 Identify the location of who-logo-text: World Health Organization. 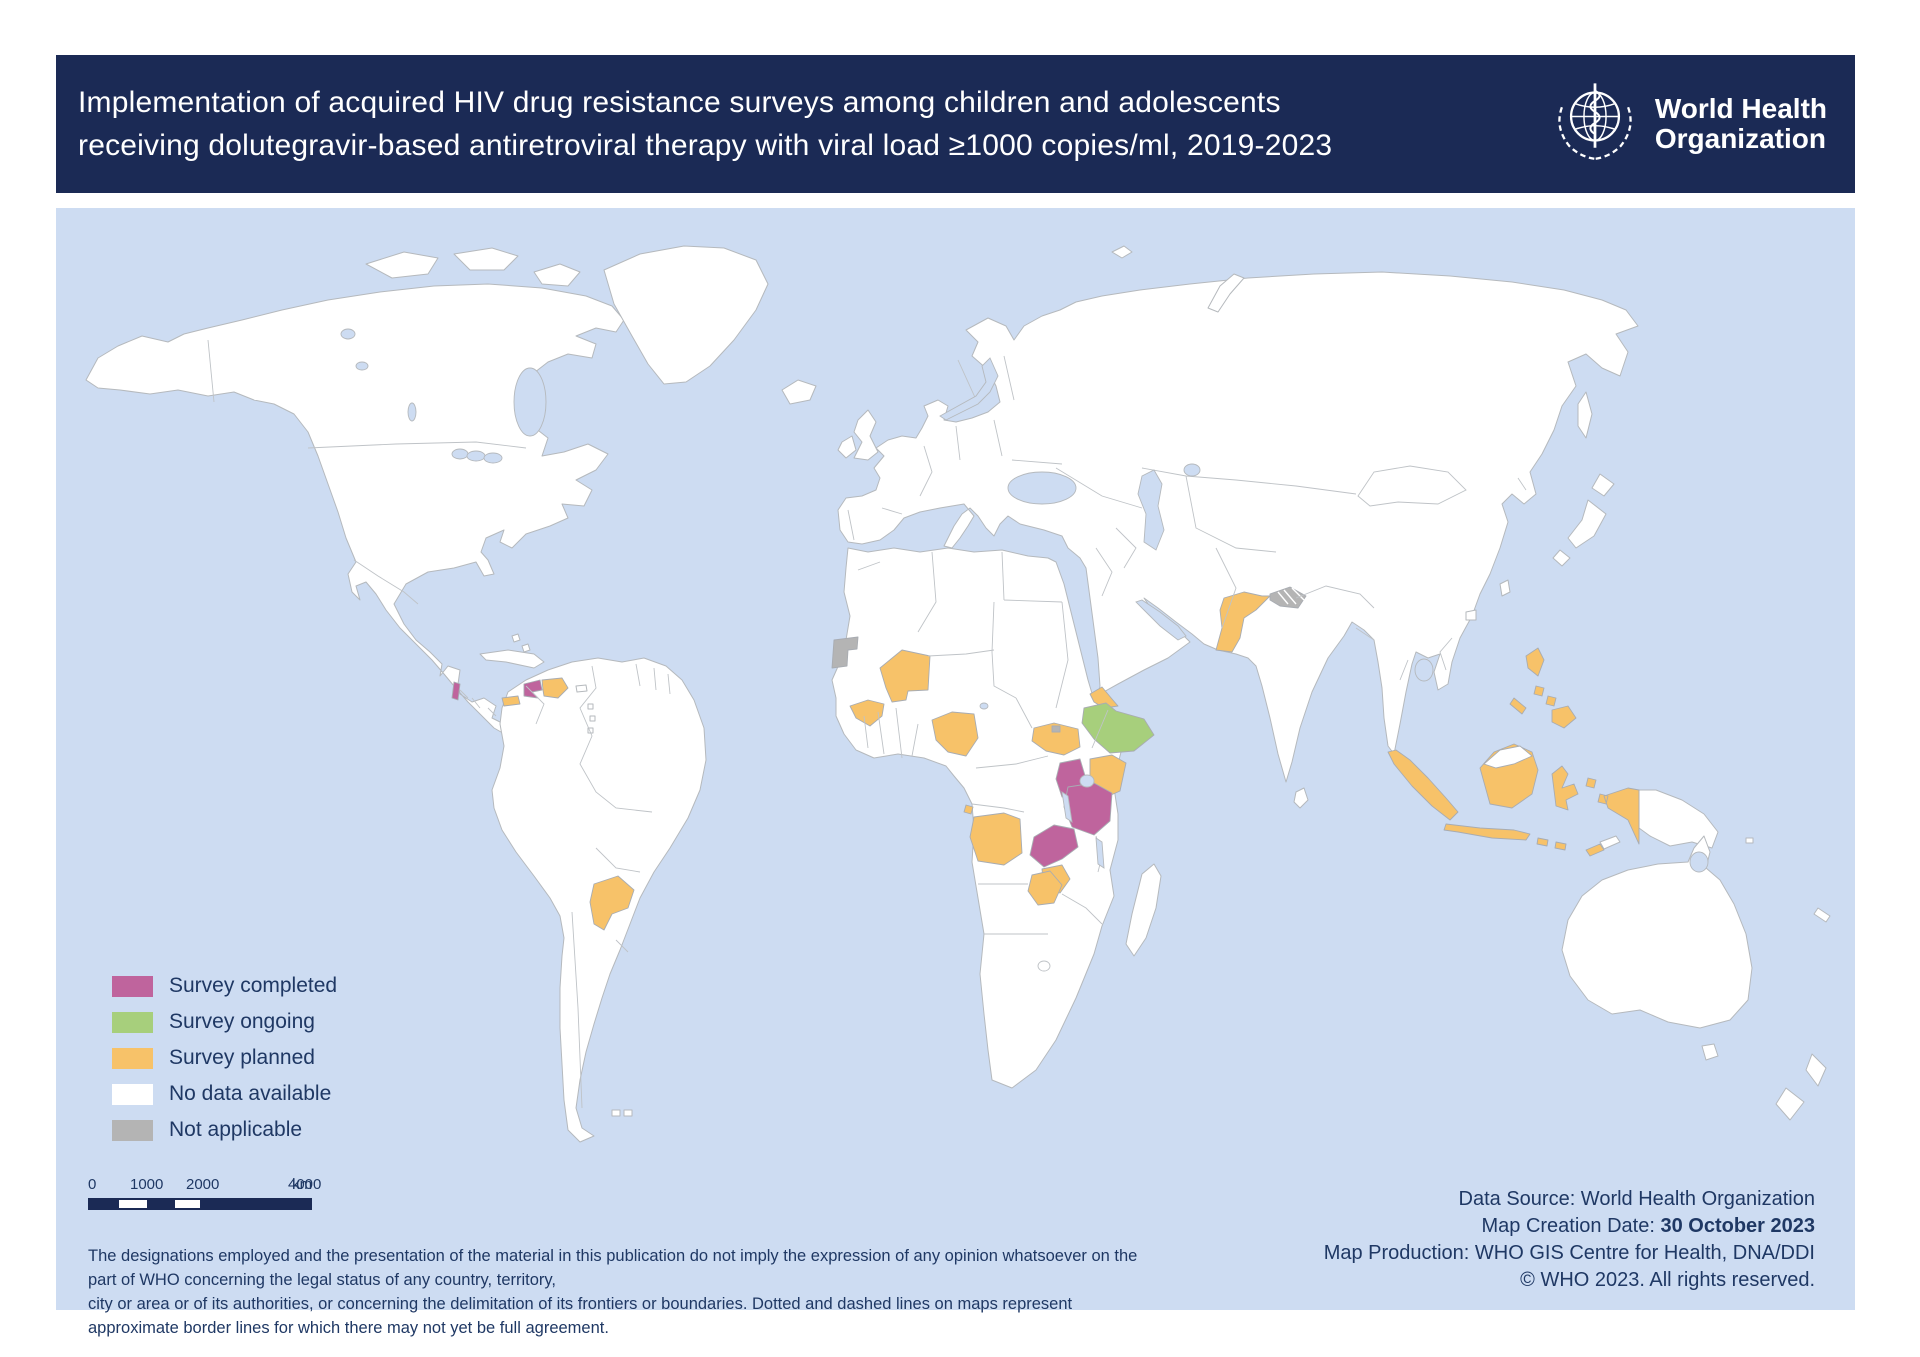
(1741, 124).